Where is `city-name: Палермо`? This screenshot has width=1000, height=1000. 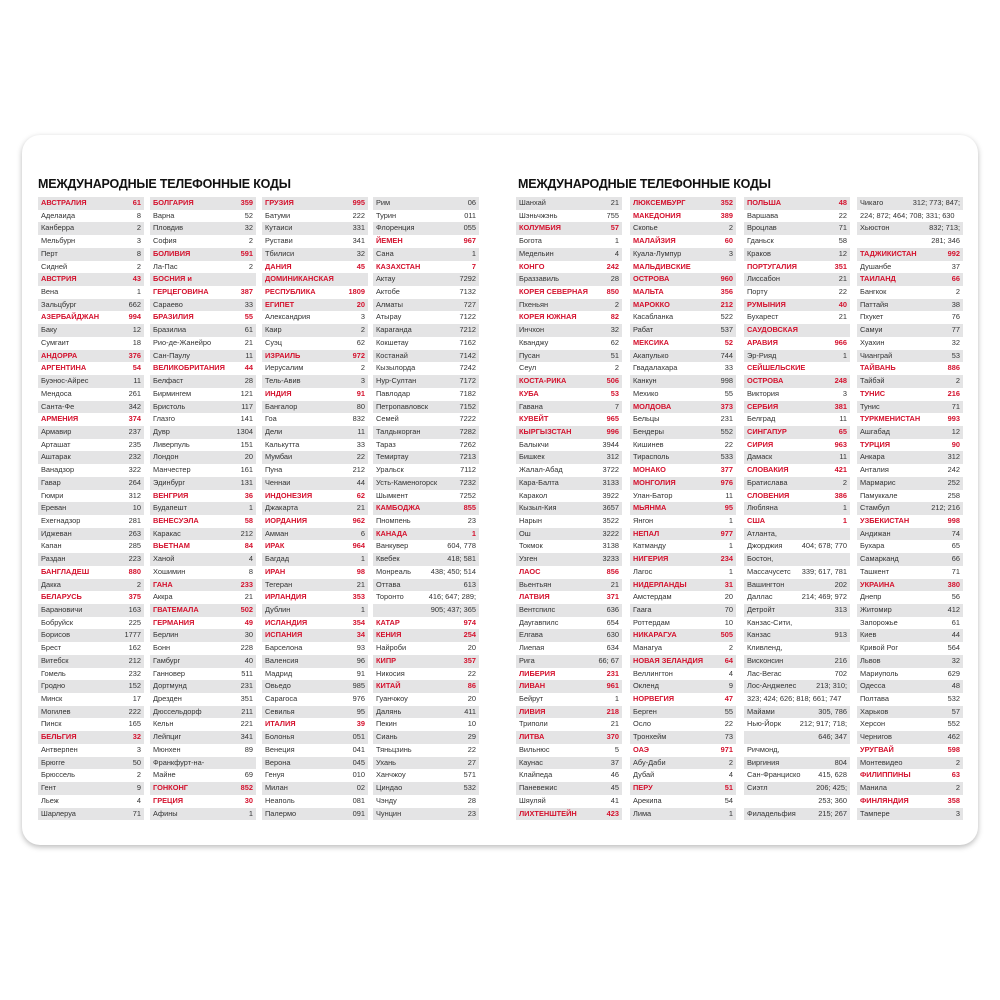 city-name: Палермо is located at coordinates (281, 813).